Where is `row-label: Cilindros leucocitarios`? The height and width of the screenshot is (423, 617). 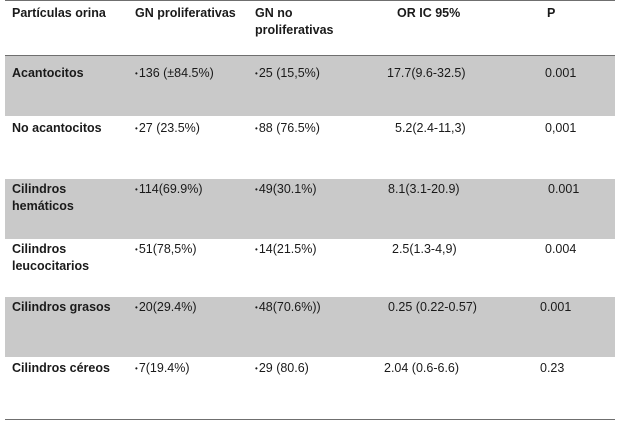 row-label: Cilindros leucocitarios is located at coordinates (51, 257).